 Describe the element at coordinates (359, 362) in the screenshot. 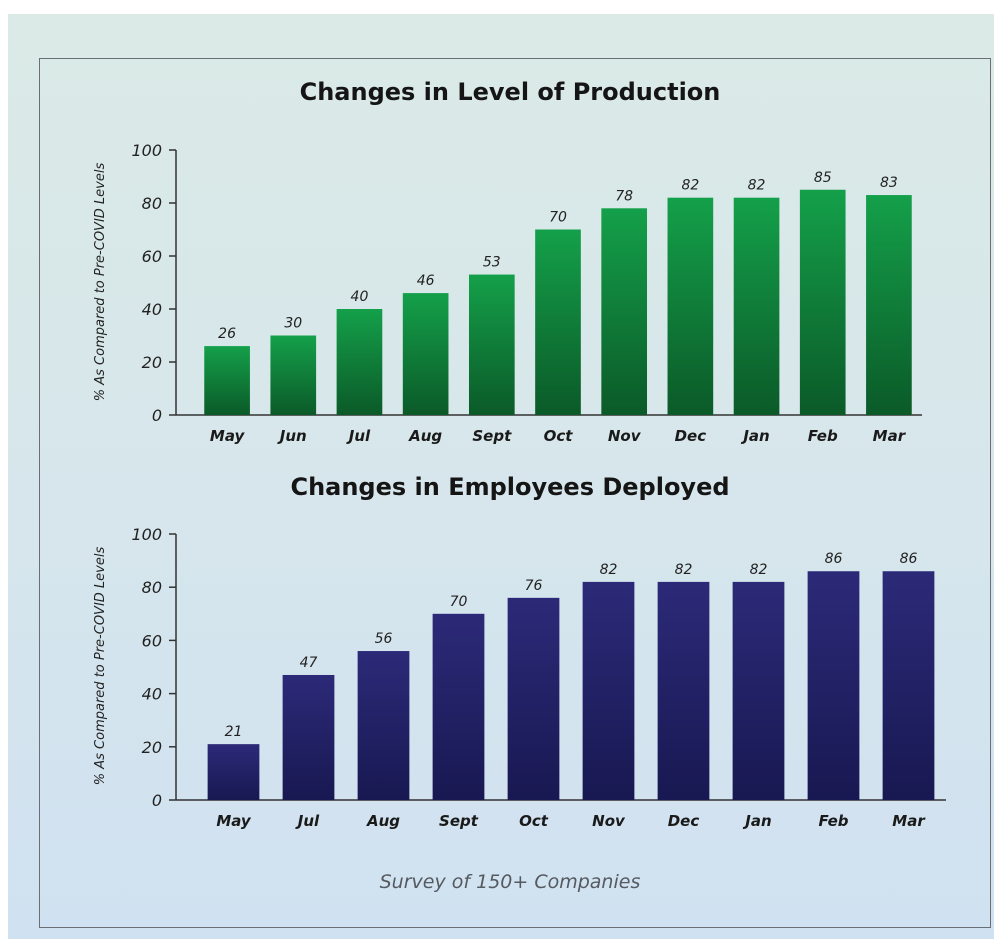

I see `production-bar-jul` at that location.